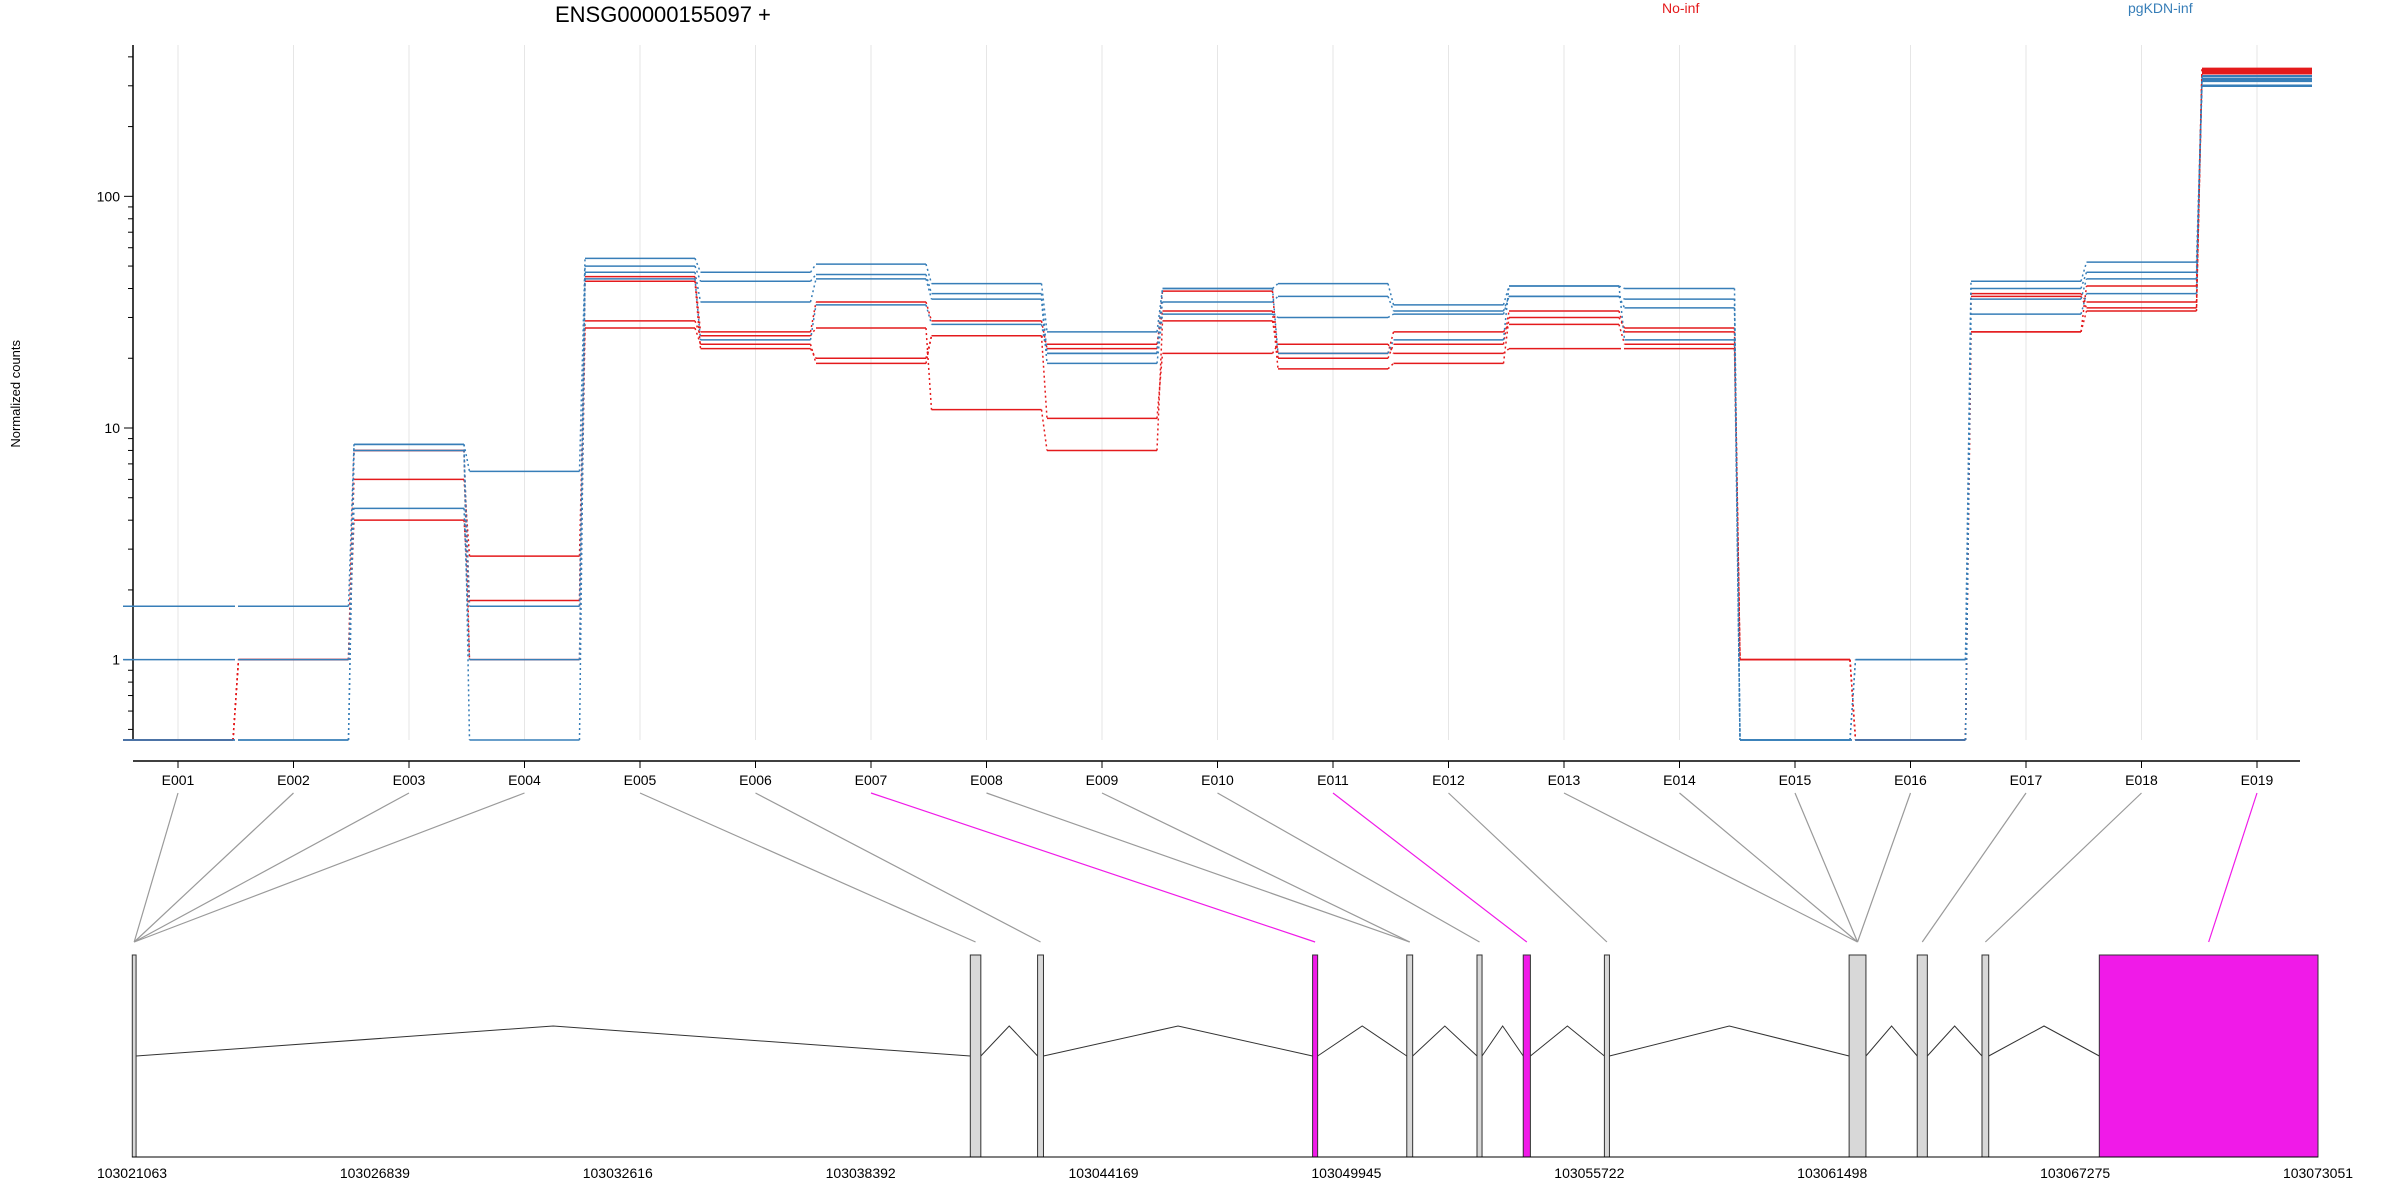 The width and height of the screenshot is (2400, 1200). What do you see at coordinates (2141, 780) in the screenshot?
I see `x-tick-label-e018: E018` at bounding box center [2141, 780].